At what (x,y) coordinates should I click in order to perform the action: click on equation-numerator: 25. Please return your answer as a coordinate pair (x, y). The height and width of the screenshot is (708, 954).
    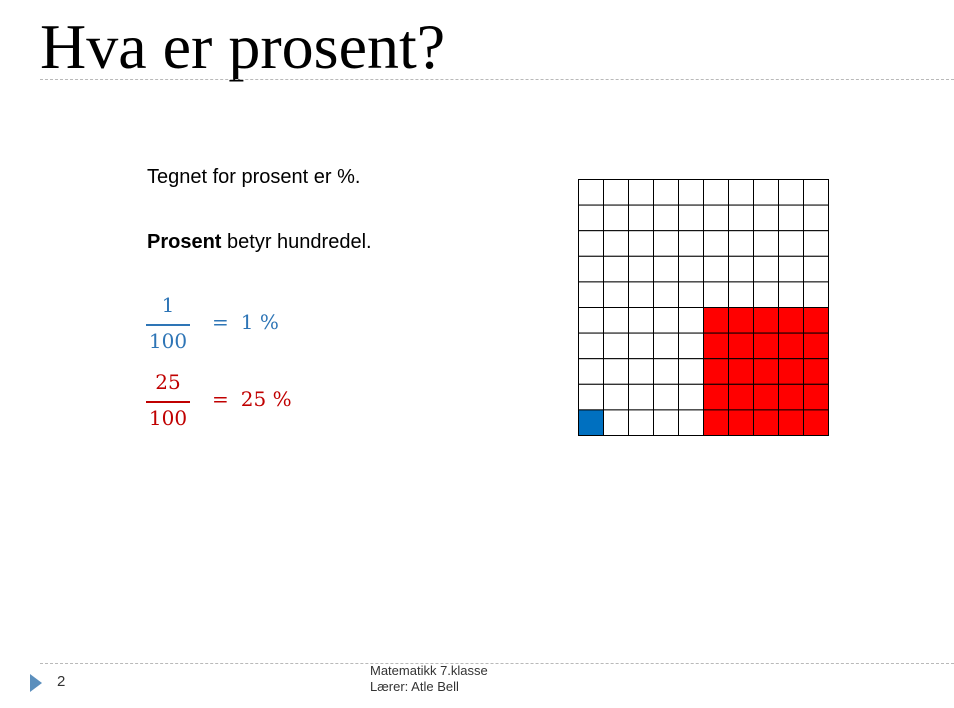
    Looking at the image, I should click on (168, 382).